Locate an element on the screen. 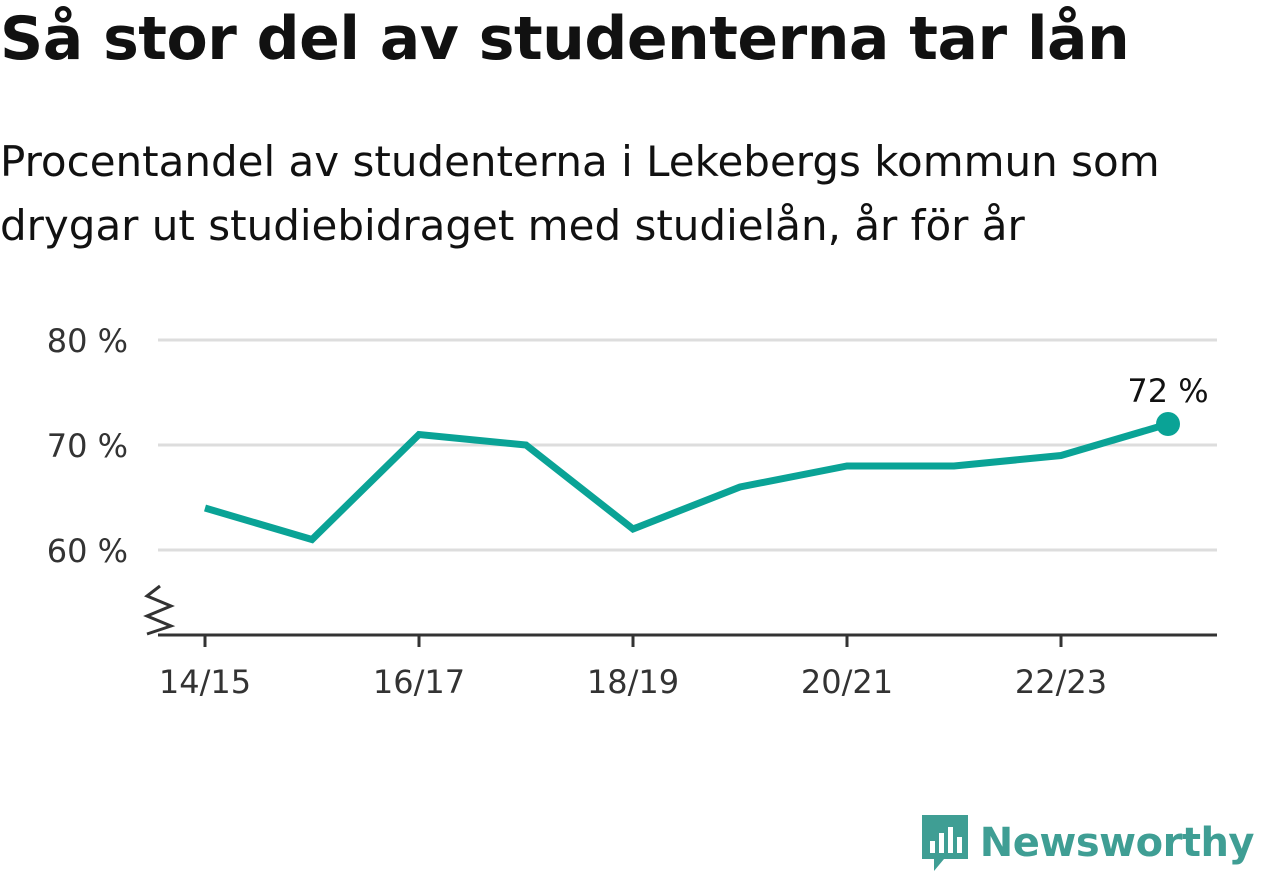 The height and width of the screenshot is (879, 1262). brand-name: Newsworthy is located at coordinates (1117, 843).